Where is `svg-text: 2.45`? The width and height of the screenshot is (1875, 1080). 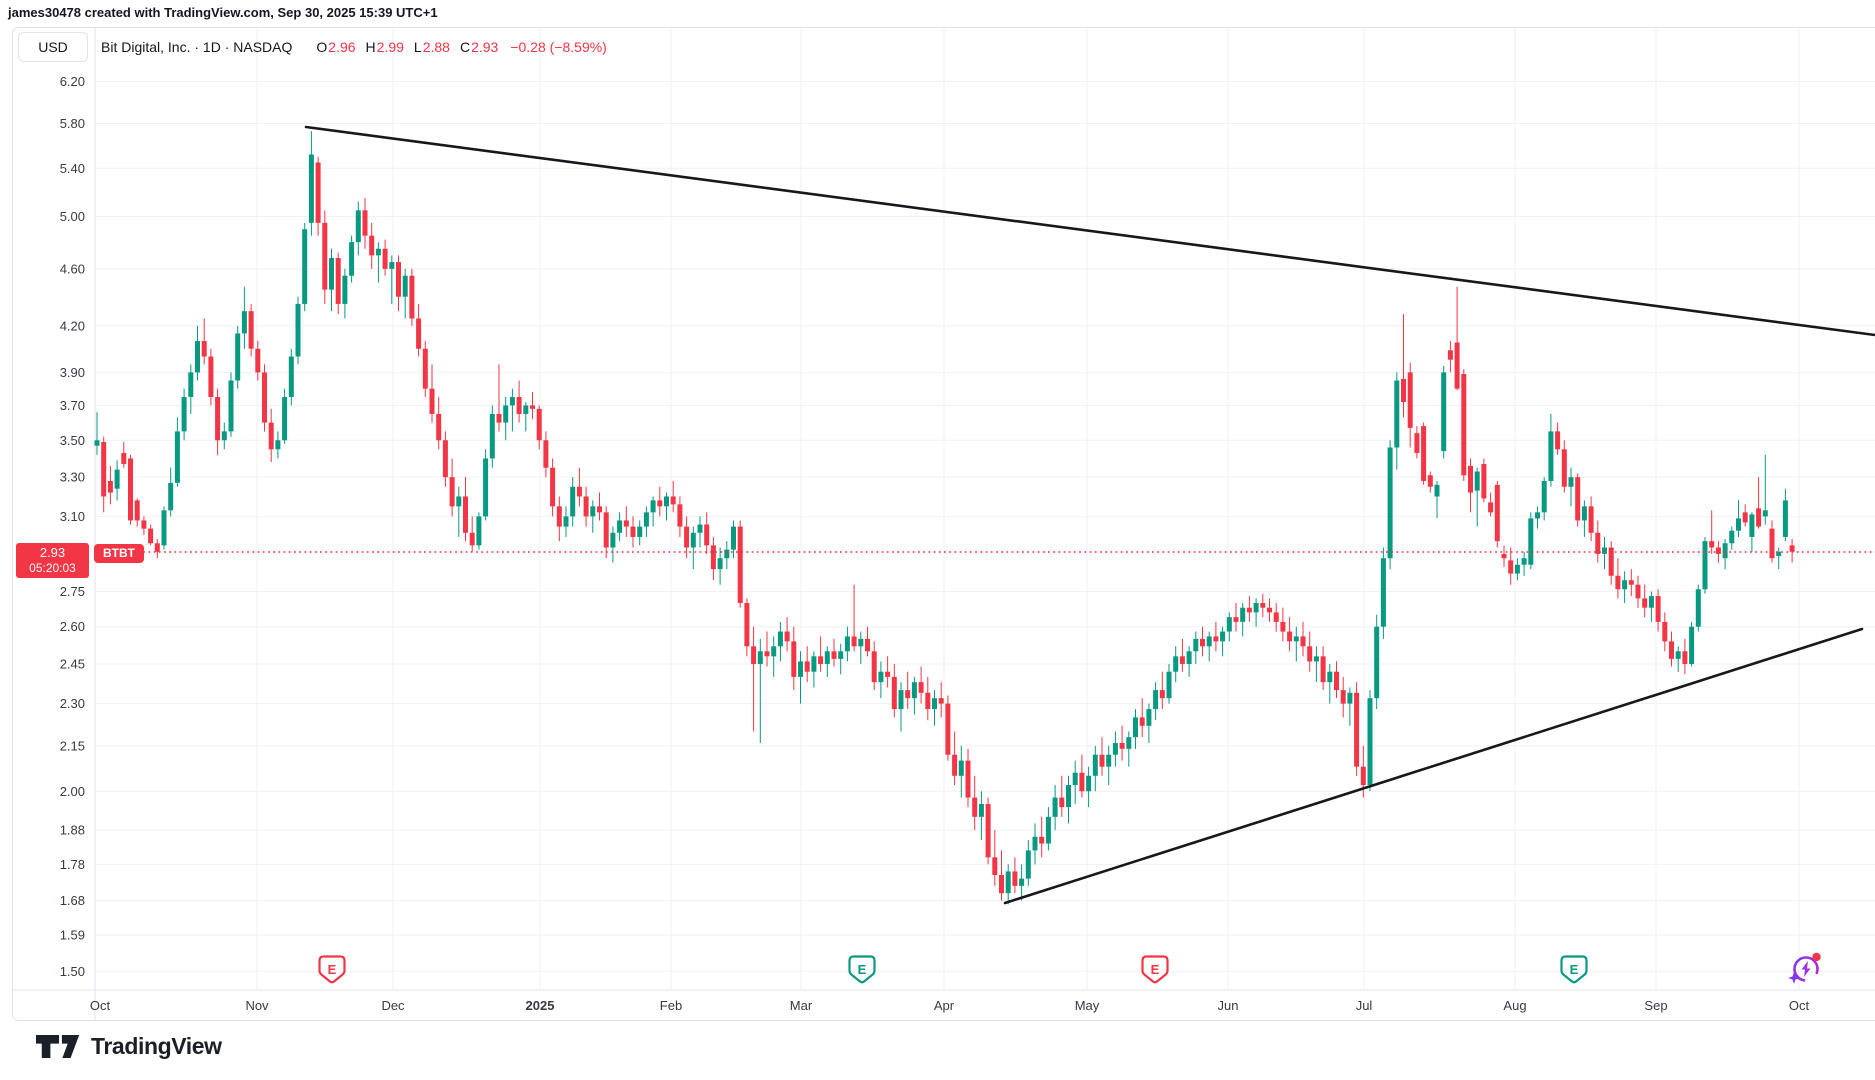
svg-text: 2.45 is located at coordinates (72, 663).